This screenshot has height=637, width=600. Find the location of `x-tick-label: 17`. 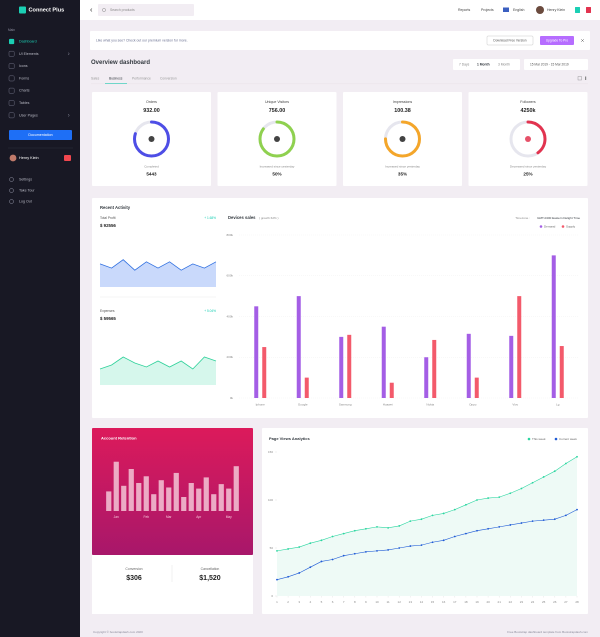

x-tick-label: 17 is located at coordinates (455, 602).